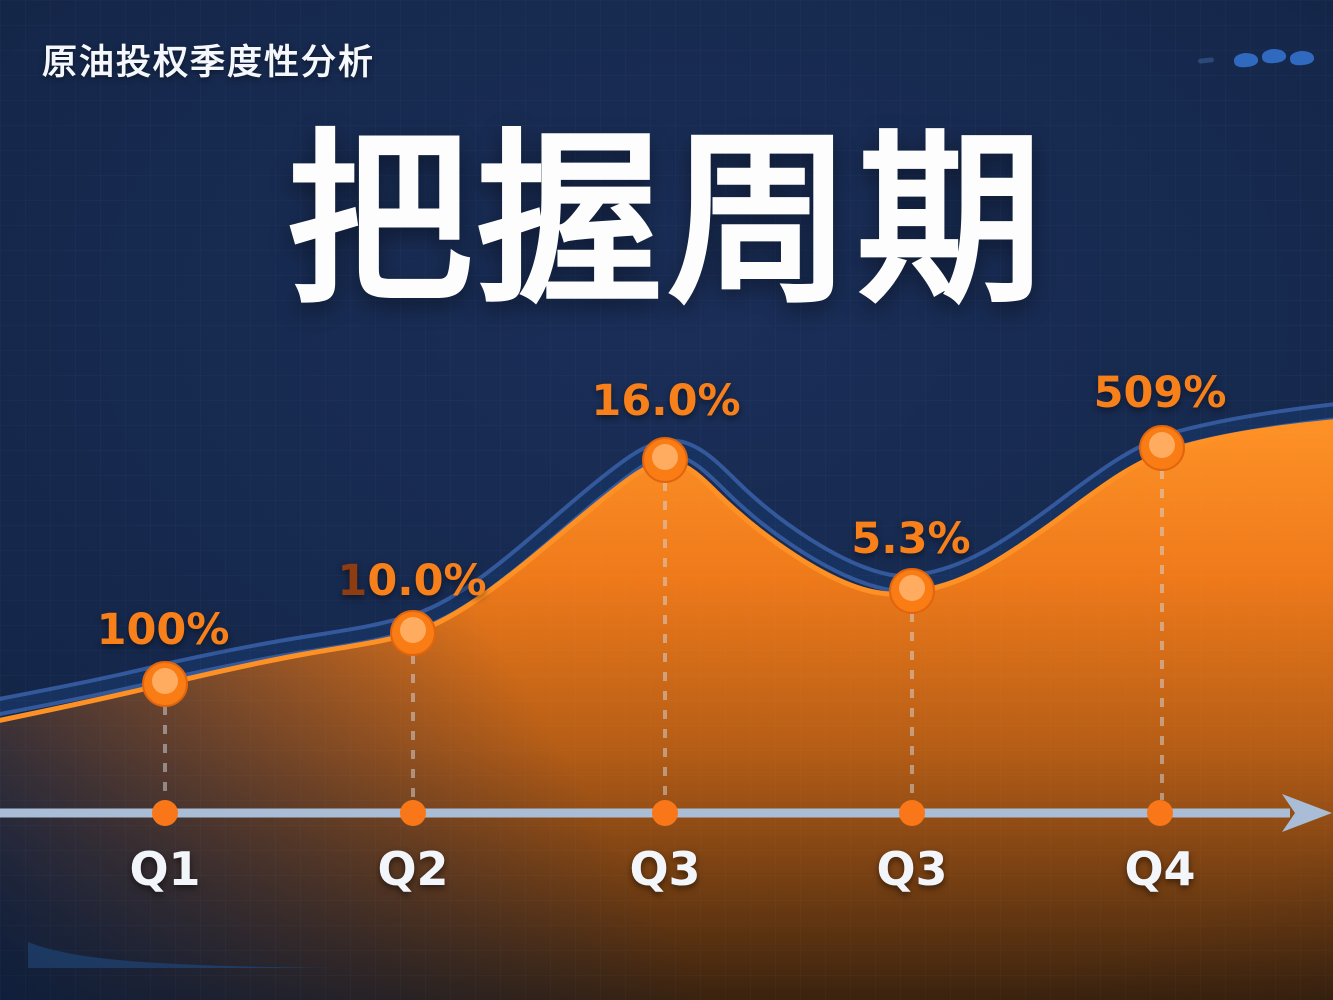 The height and width of the screenshot is (1000, 1333). What do you see at coordinates (1160, 869) in the screenshot?
I see `x-axis-label: Q4` at bounding box center [1160, 869].